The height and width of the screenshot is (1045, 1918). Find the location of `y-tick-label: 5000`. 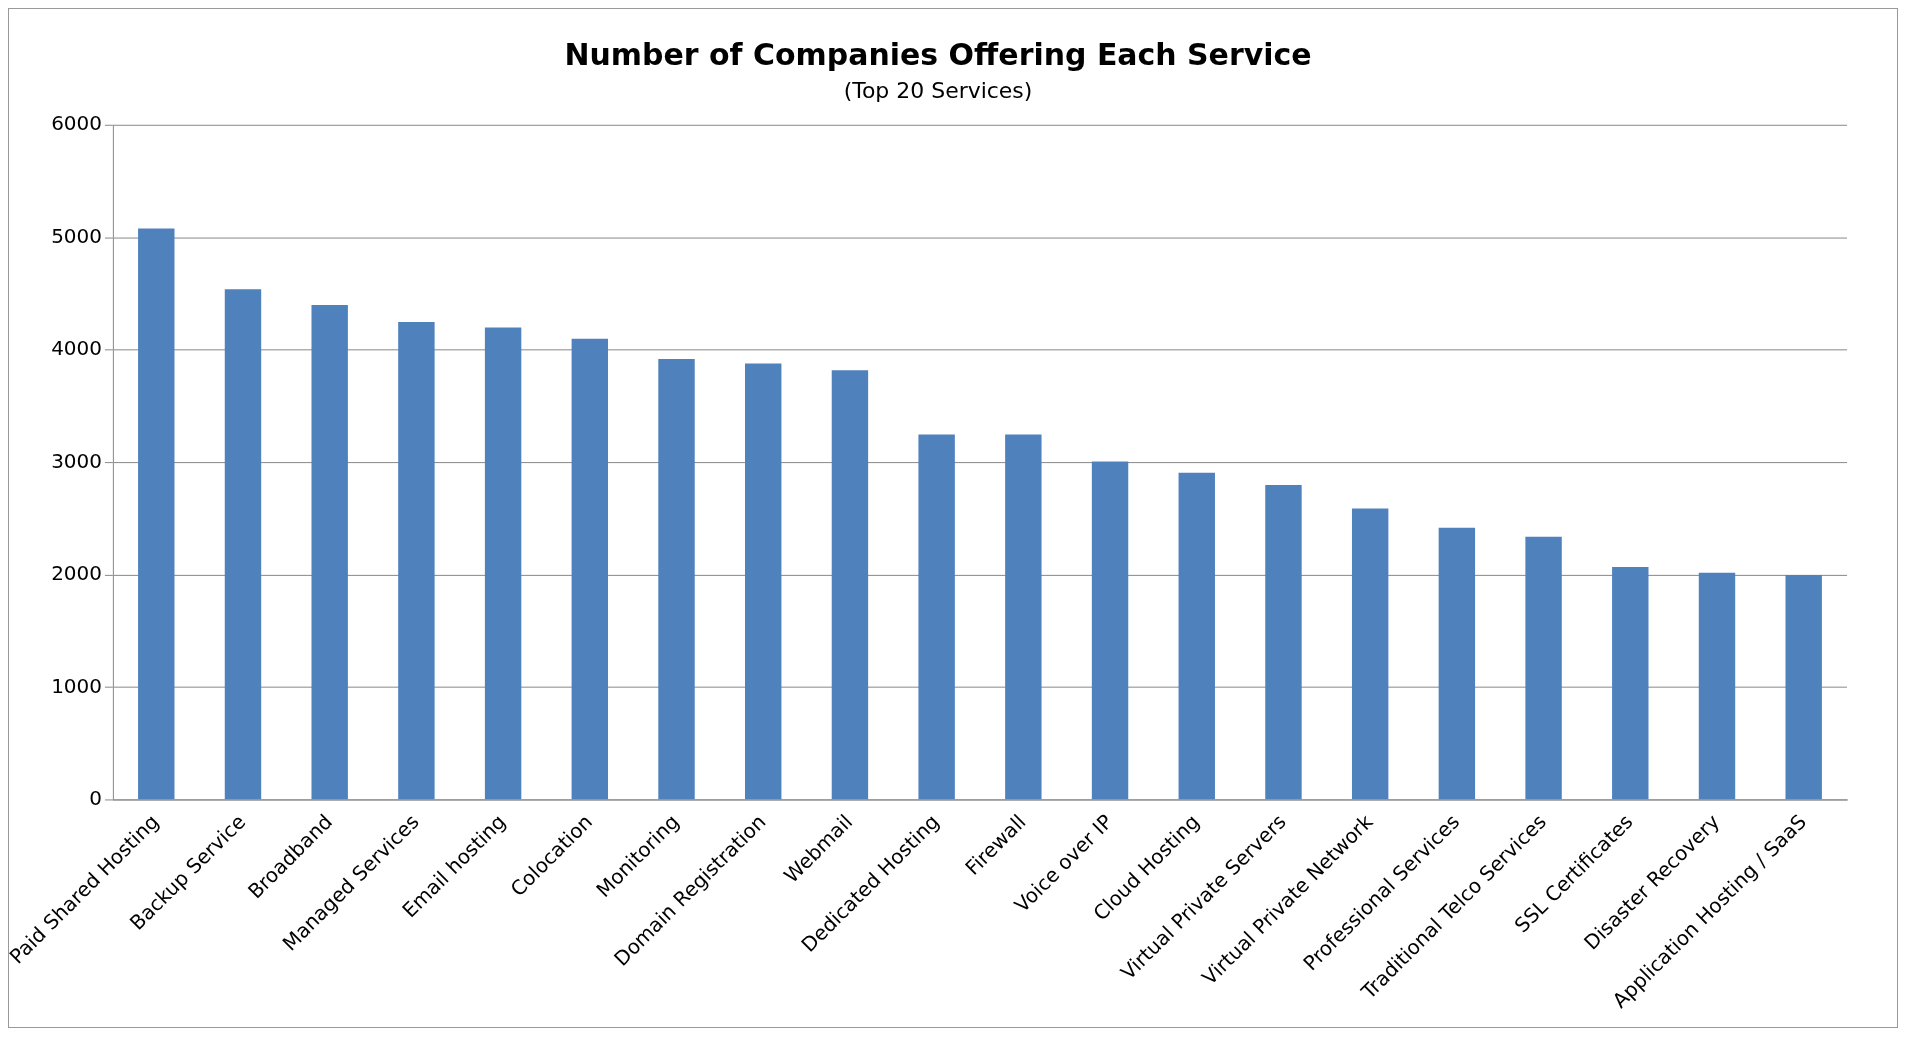

y-tick-label: 5000 is located at coordinates (76, 235).